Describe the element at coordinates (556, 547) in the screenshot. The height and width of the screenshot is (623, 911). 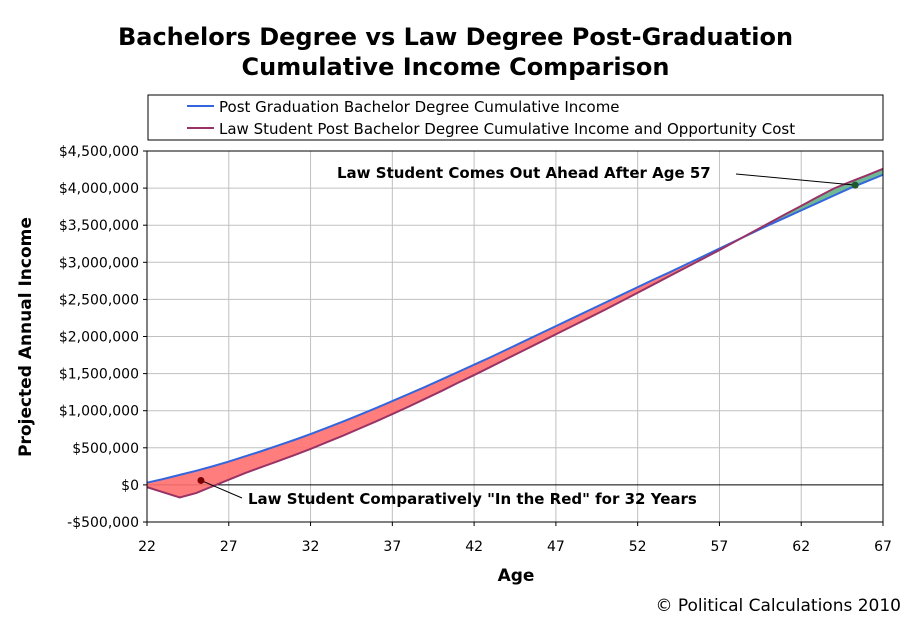
I see `x-tick-label: 47` at that location.